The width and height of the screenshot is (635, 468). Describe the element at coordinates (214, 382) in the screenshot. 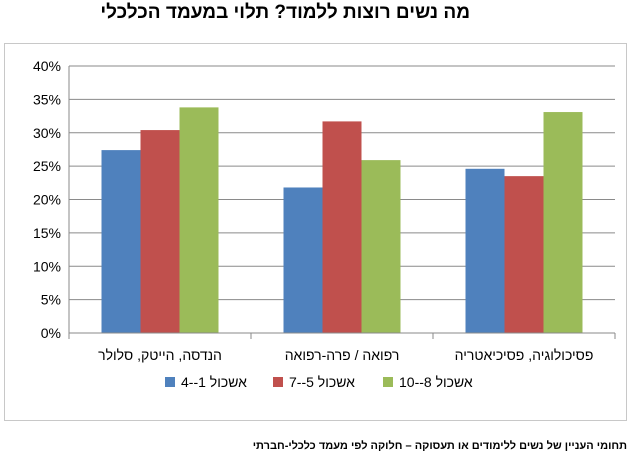

I see `legend-label: אשכול 1--4` at that location.